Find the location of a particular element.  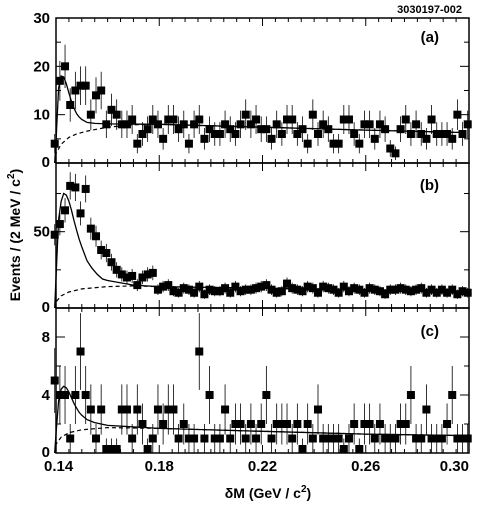

y-tick-label: 30 is located at coordinates (41, 18).